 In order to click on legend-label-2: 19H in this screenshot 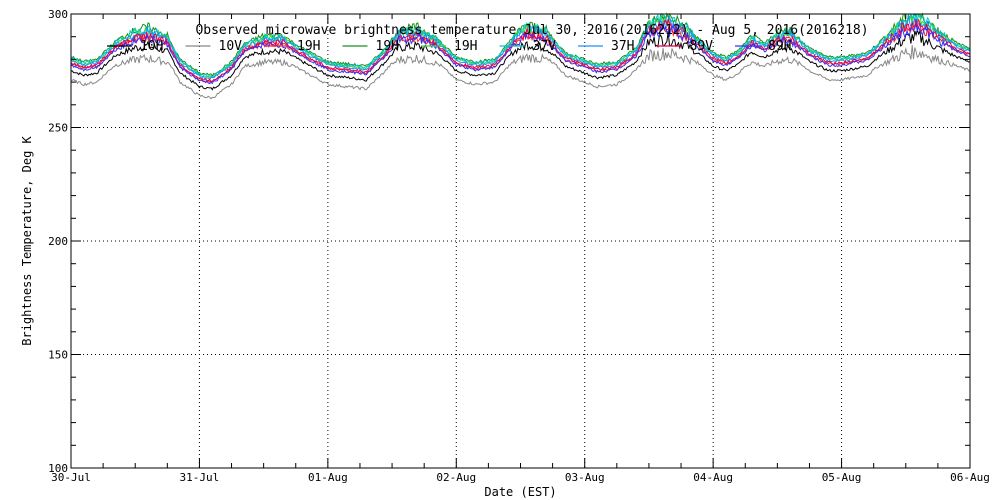, I will do `click(308, 46)`.